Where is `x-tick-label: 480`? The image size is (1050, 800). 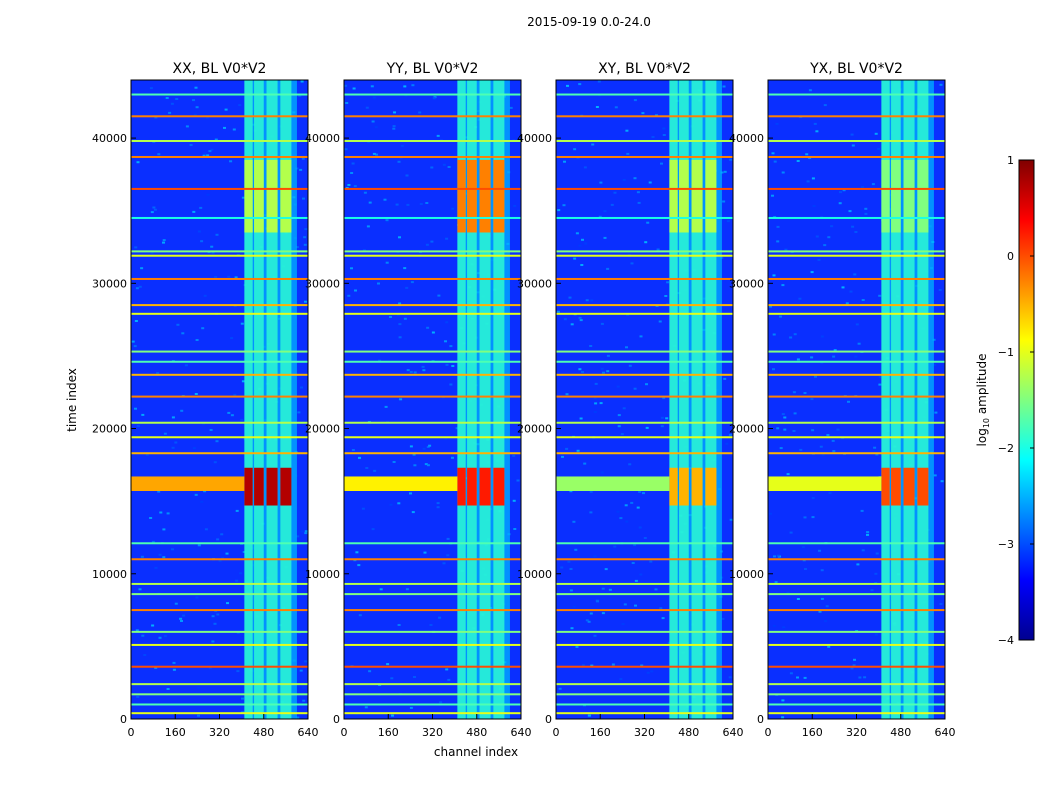 x-tick-label: 480 is located at coordinates (476, 732).